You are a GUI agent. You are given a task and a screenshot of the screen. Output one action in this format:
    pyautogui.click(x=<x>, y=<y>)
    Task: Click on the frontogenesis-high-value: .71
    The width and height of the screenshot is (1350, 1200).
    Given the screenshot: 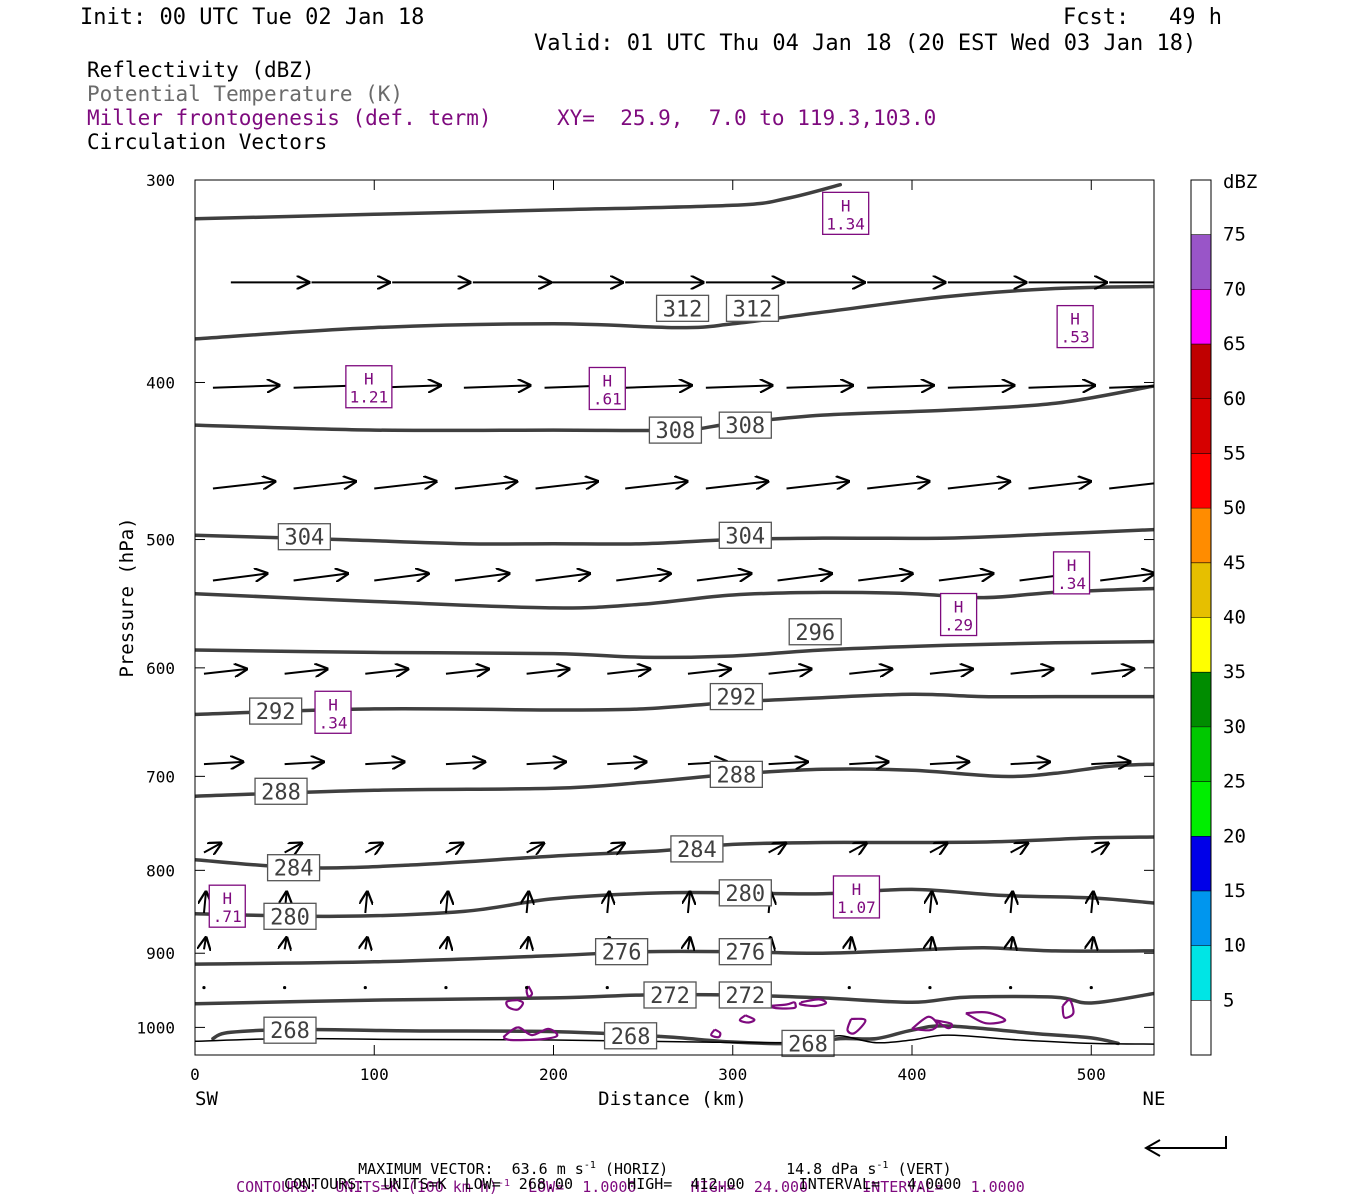 What is the action you would take?
    pyautogui.click(x=227, y=916)
    